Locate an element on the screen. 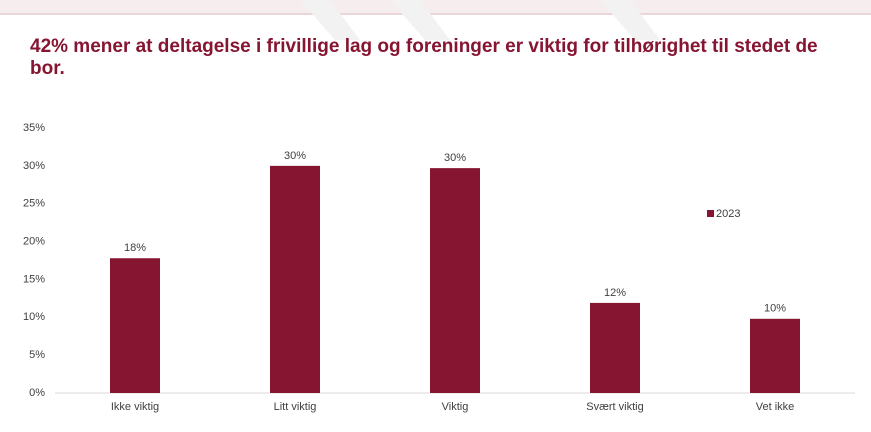 This screenshot has height=432, width=871. value-label: 12% is located at coordinates (615, 293).